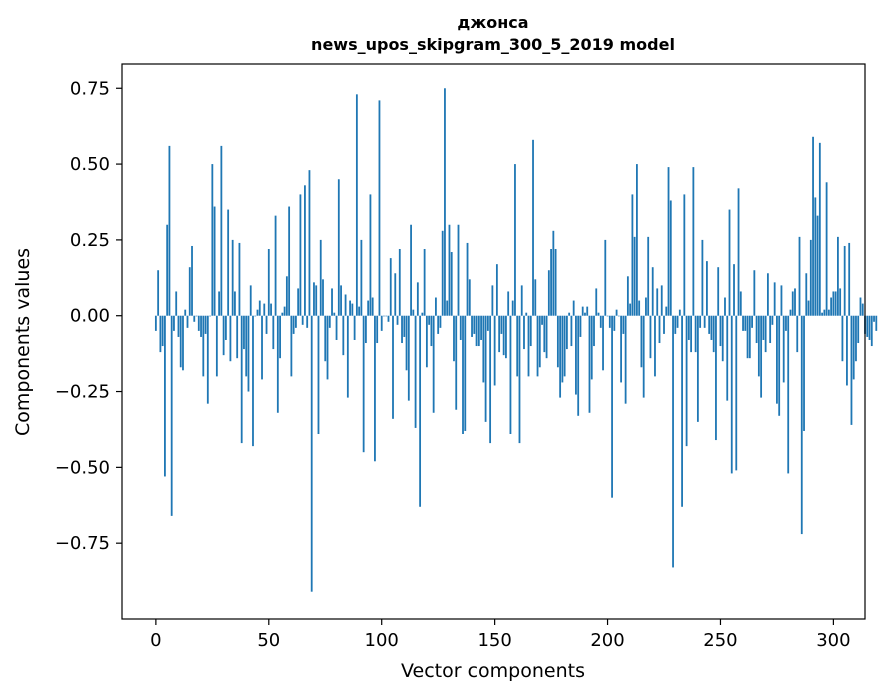 The width and height of the screenshot is (880, 696). I want to click on y-tick-label: 0.25, so click(90, 240).